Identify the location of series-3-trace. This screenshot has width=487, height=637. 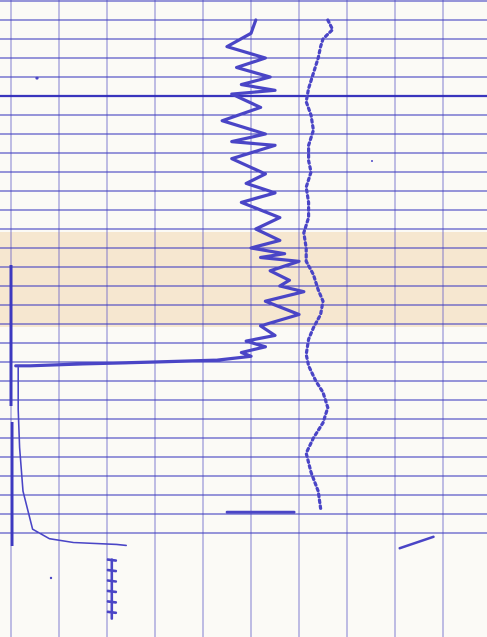
(318, 264).